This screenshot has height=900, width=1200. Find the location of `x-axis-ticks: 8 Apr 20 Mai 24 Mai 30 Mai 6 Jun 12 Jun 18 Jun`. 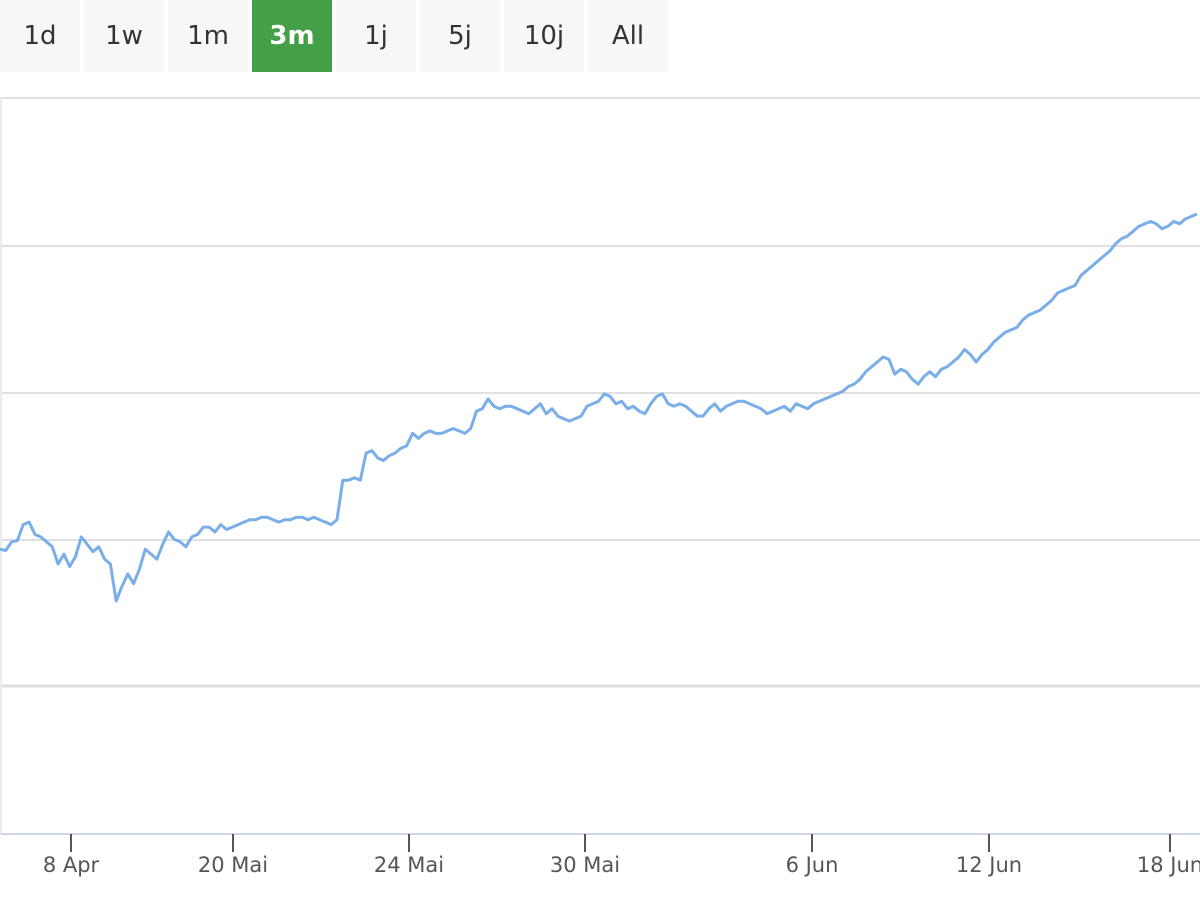

x-axis-ticks: 8 Apr 20 Mai 24 Mai 30 Mai 6 Jun 12 Jun 18 Jun is located at coordinates (621, 855).